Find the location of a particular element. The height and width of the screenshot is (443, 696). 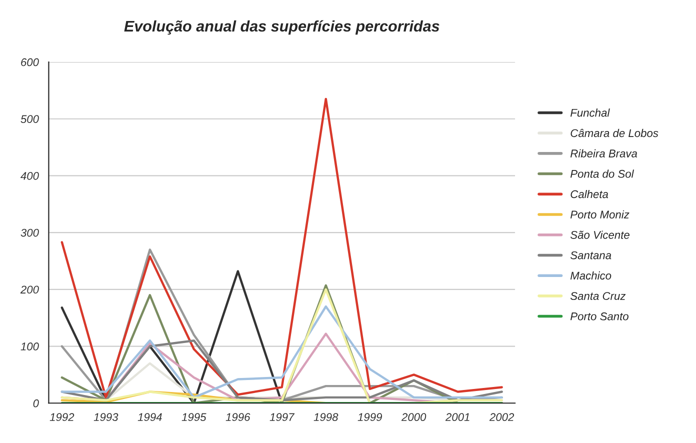

legend-label: Calheta is located at coordinates (589, 194).